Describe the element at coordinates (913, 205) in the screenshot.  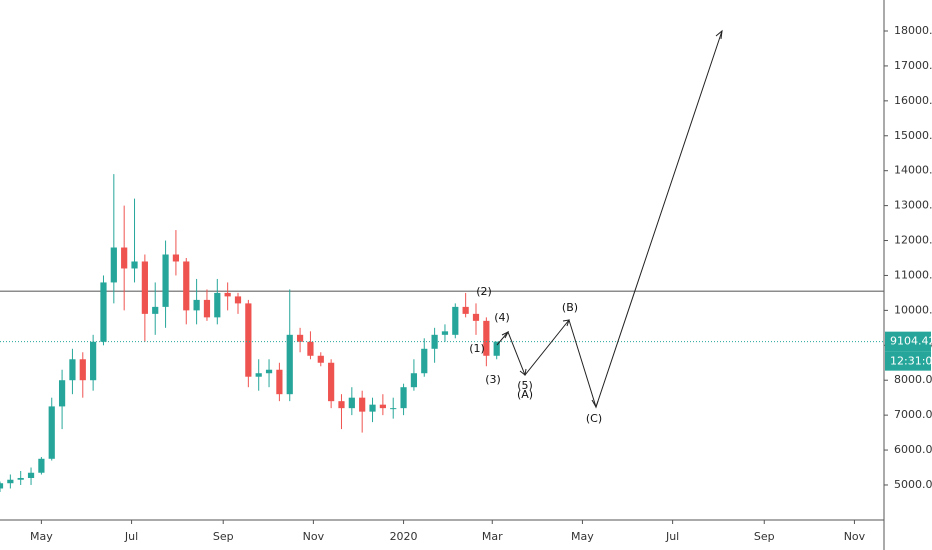
I see `y-tick-label: 13000.00` at that location.